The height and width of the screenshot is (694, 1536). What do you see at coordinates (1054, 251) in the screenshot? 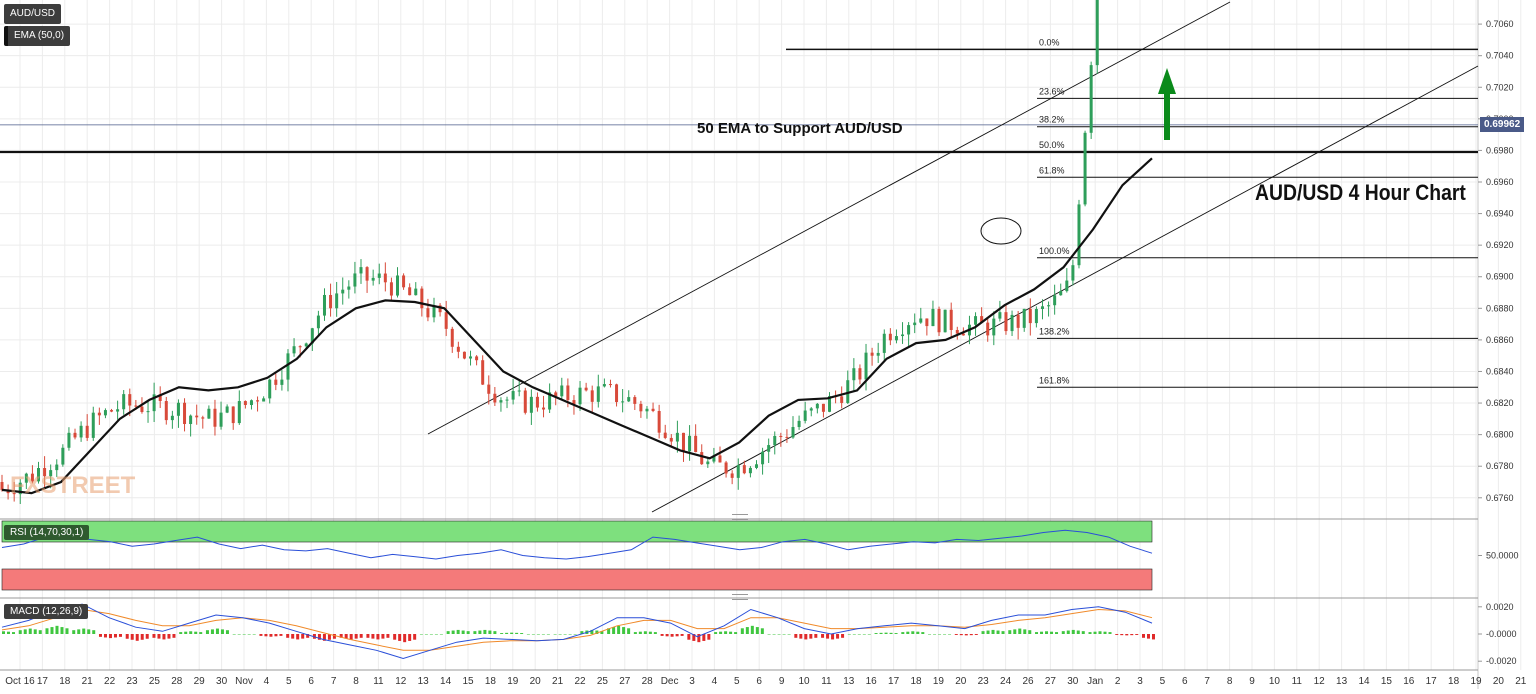
I see `fib-level-label: 100.0%` at bounding box center [1054, 251].